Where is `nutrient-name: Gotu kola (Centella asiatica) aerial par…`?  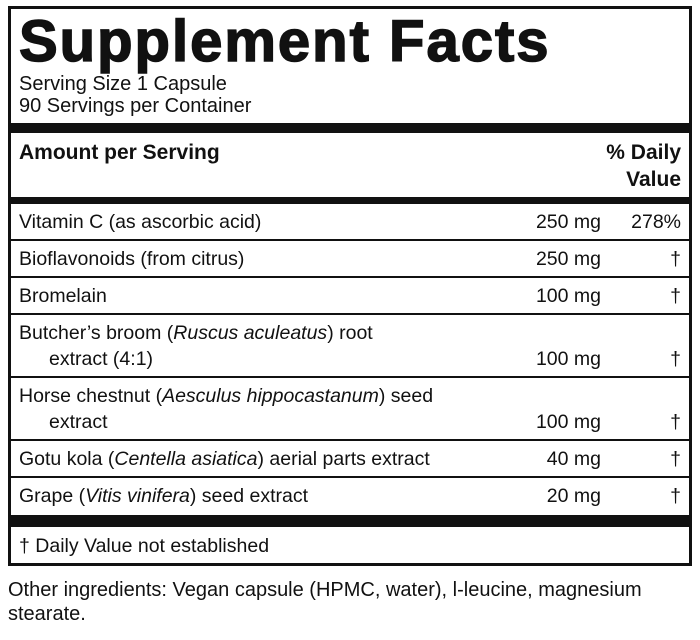
nutrient-name: Gotu kola (Centella asiatica) aerial par… is located at coordinates (255, 459).